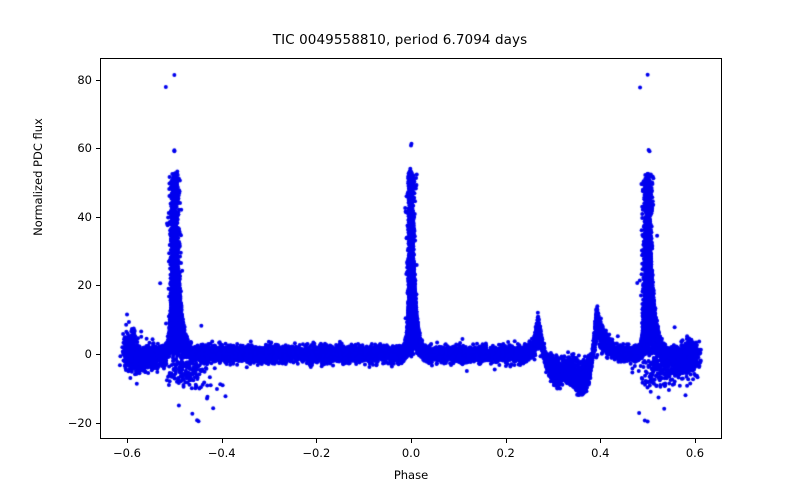 The image size is (800, 500). I want to click on y-tick-label: 40, so click(84, 216).